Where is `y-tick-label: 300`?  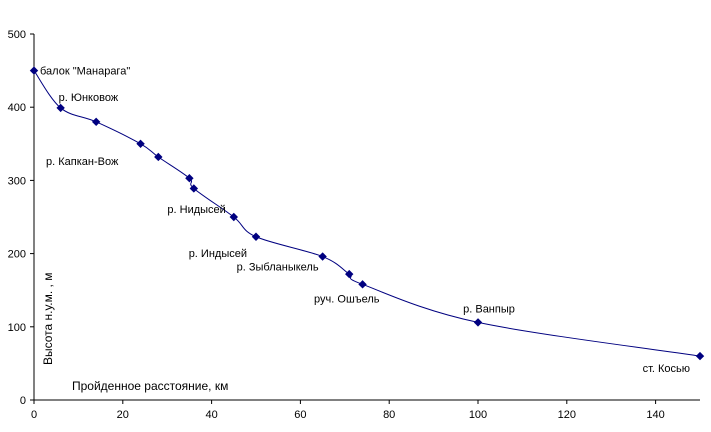 y-tick-label: 300 is located at coordinates (17, 181).